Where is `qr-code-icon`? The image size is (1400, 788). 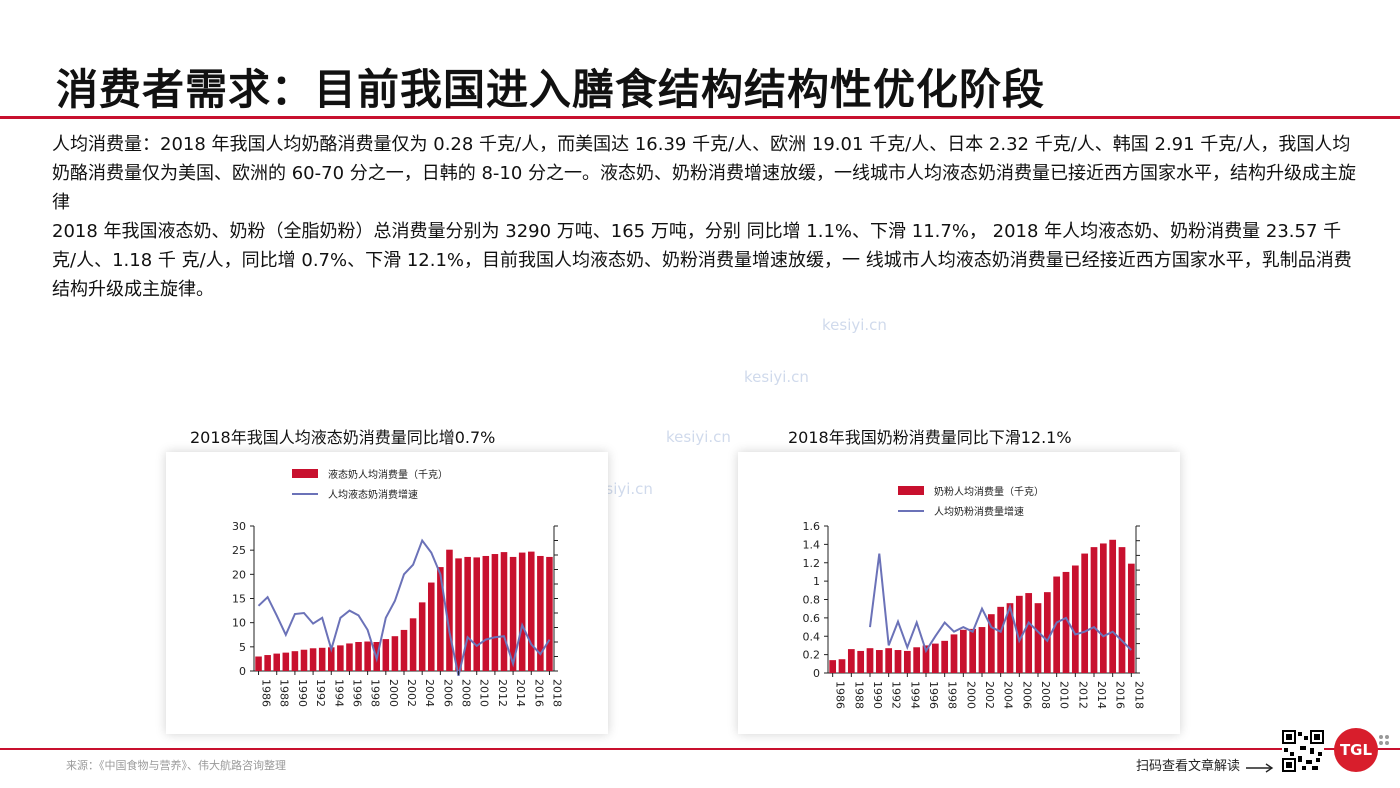
qr-code-icon is located at coordinates (1303, 751).